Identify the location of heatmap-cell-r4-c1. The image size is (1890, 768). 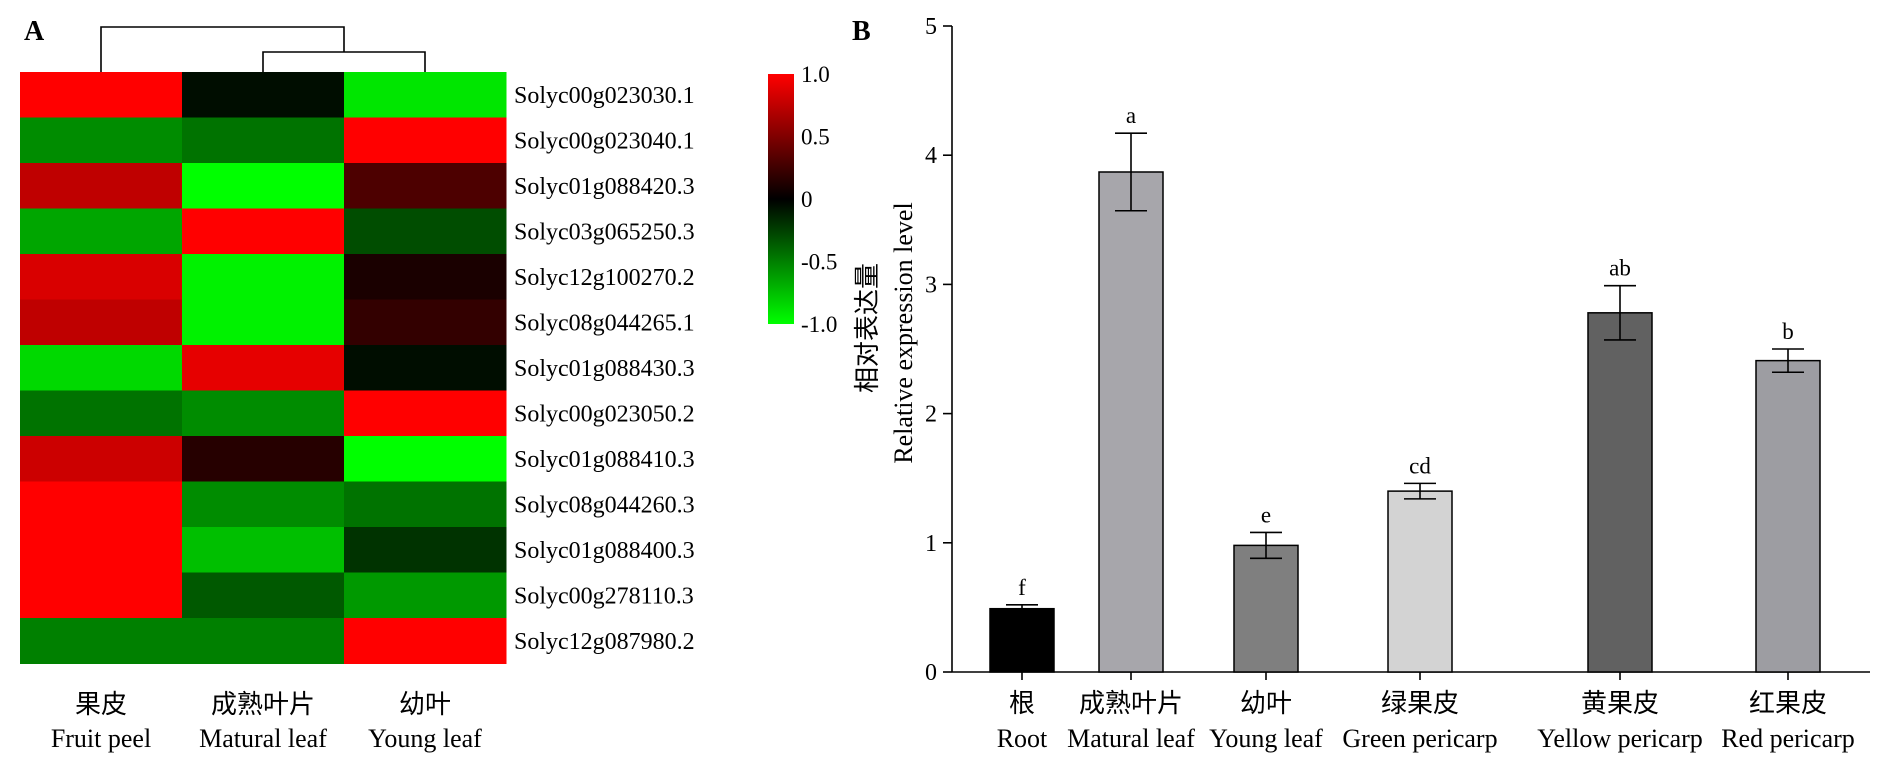
(263, 277).